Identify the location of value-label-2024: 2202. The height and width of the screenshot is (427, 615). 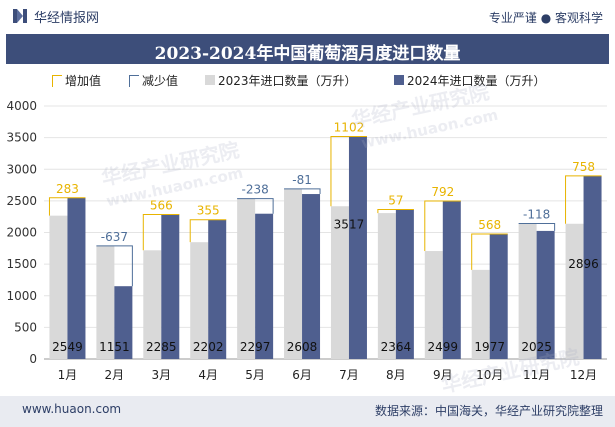
(208, 347).